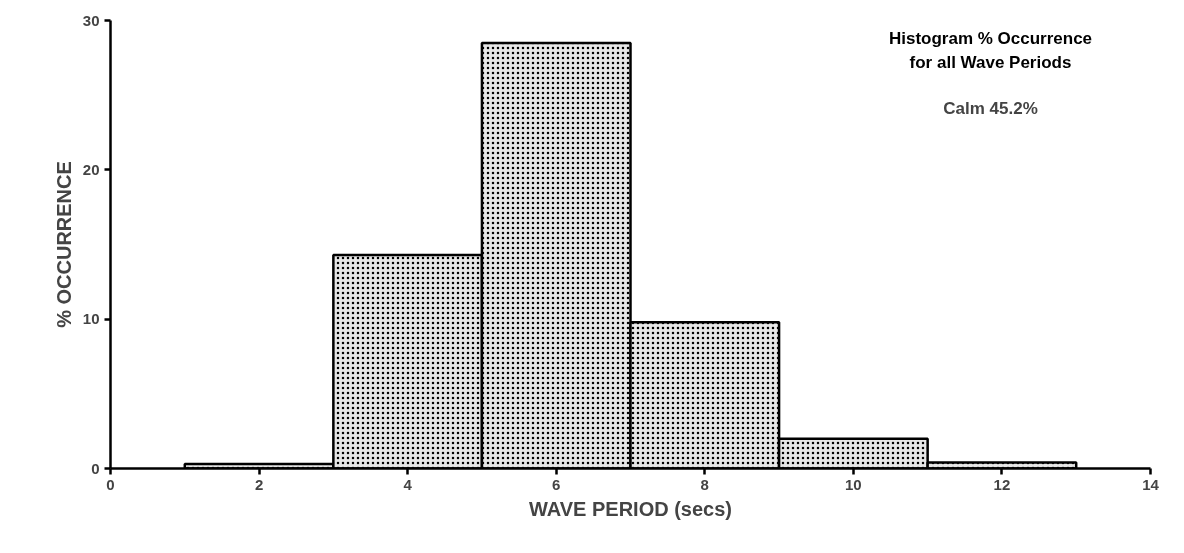  I want to click on y-tick-label: 20, so click(91, 169).